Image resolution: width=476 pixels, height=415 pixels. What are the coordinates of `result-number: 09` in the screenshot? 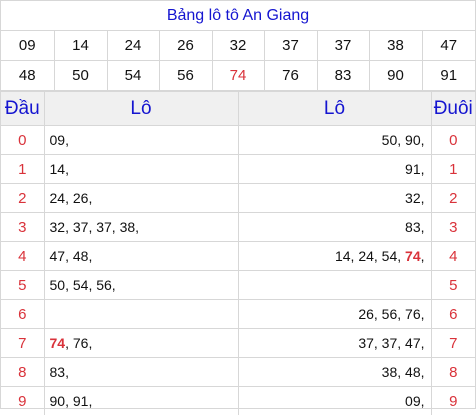 It's located at (27, 46).